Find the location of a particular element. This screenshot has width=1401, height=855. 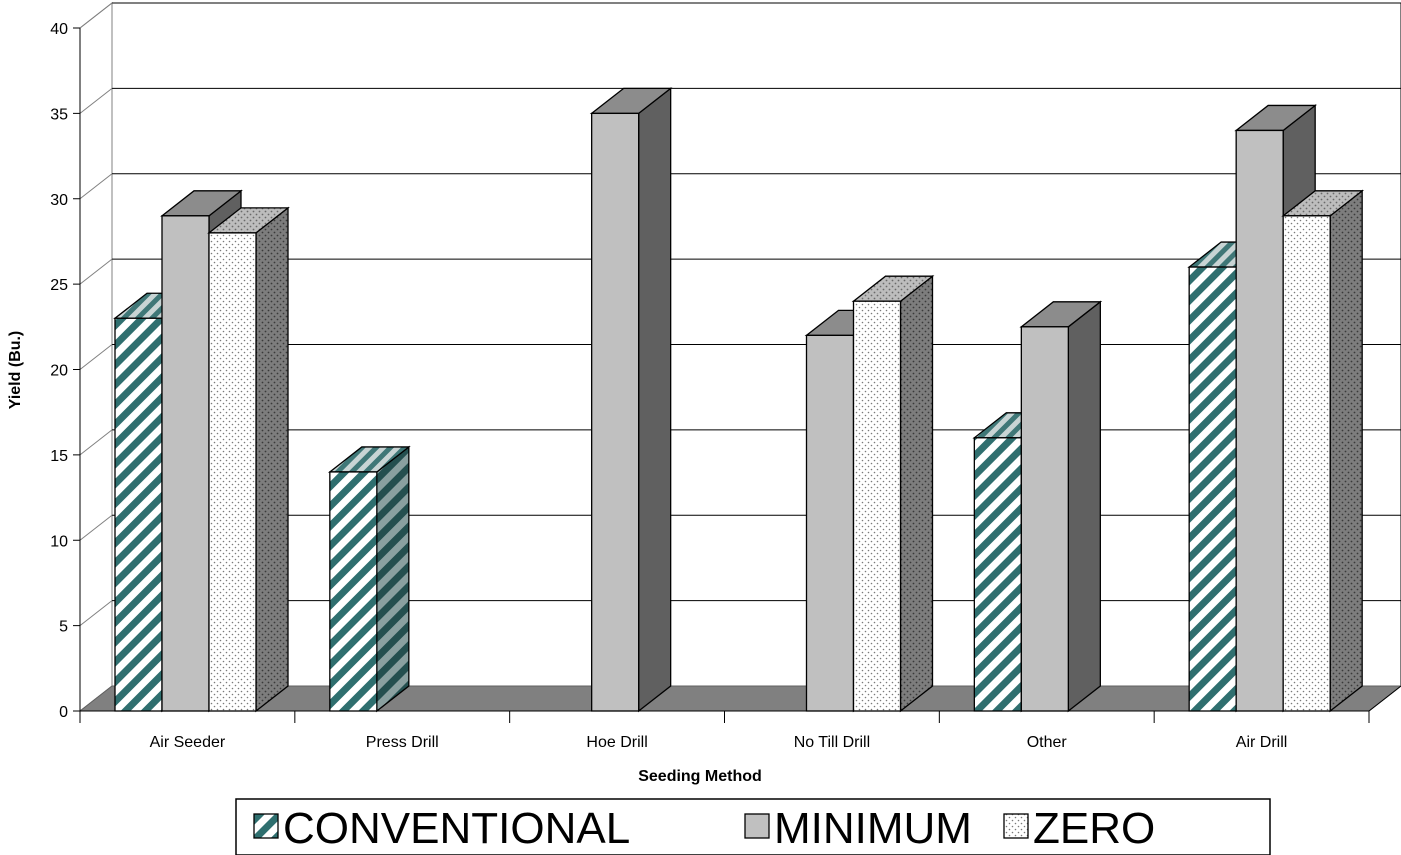

bar-minimum-other is located at coordinates (1061, 506).